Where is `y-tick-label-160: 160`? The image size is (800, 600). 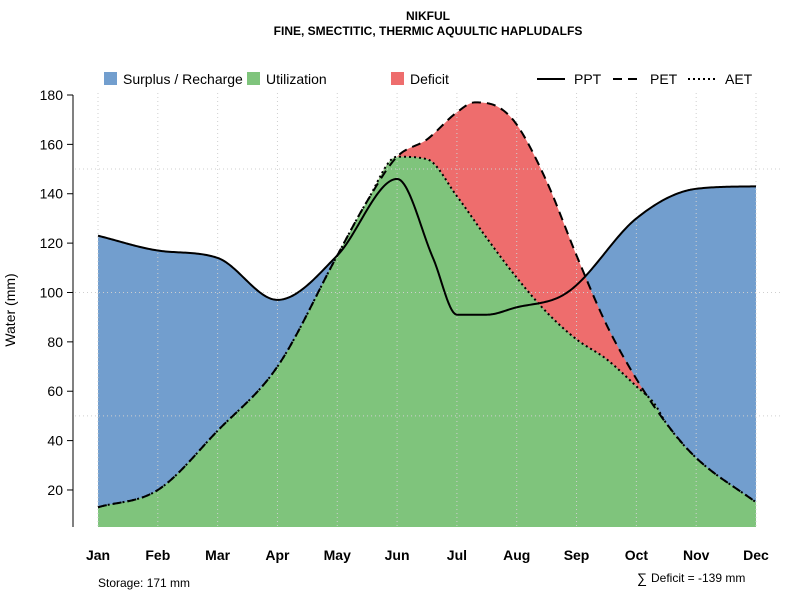 y-tick-label-160: 160 is located at coordinates (52, 144).